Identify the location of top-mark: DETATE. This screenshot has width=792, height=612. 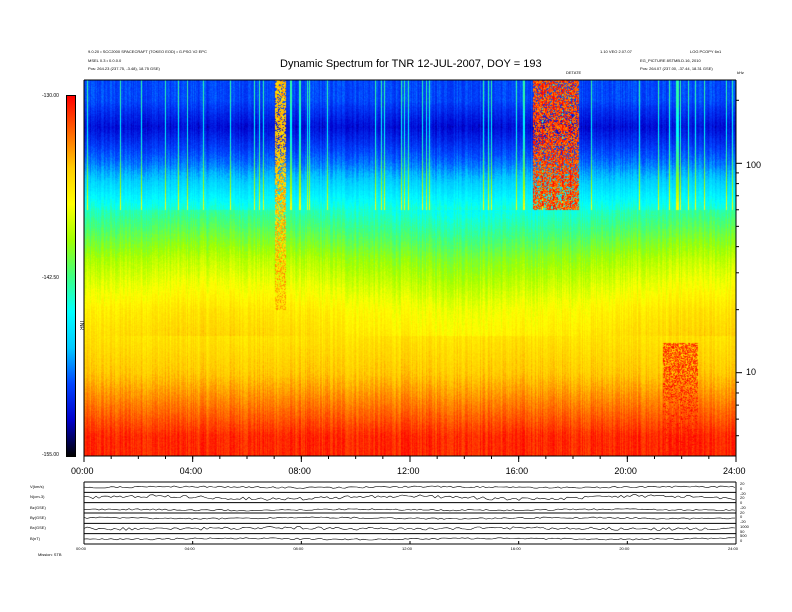
(574, 72).